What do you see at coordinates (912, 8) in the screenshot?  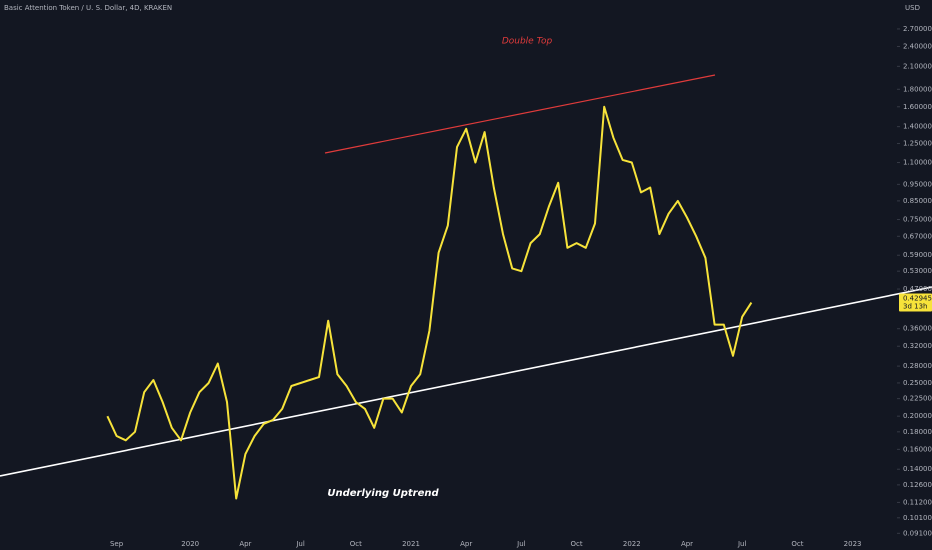 I see `y-axis-label: USD` at bounding box center [912, 8].